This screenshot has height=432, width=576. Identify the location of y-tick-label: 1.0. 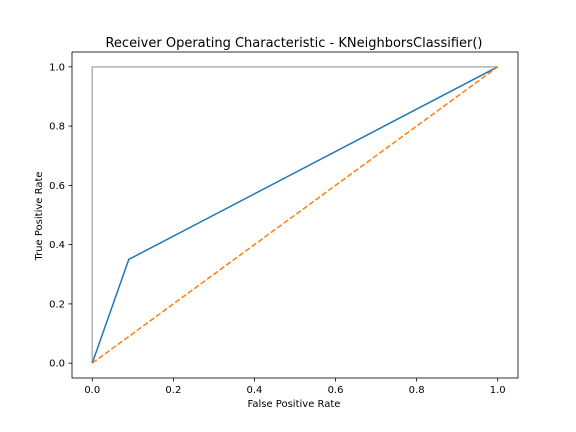
(57, 67).